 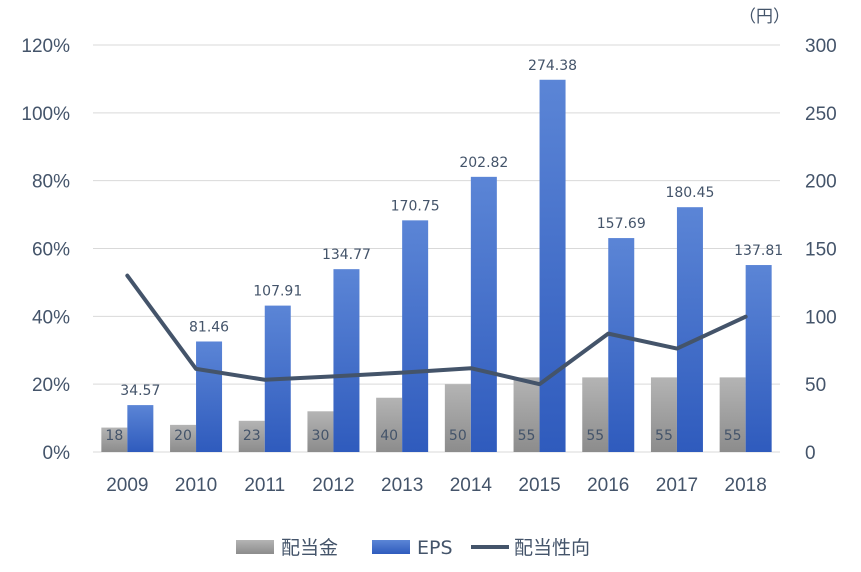 What do you see at coordinates (321, 436) in the screenshot?
I see `dividend-value-label: 30` at bounding box center [321, 436].